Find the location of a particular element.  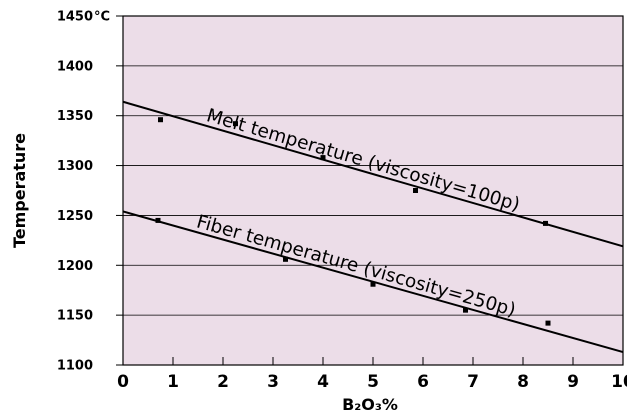

y-tick-label-1250: 1250 is located at coordinates (75, 216).